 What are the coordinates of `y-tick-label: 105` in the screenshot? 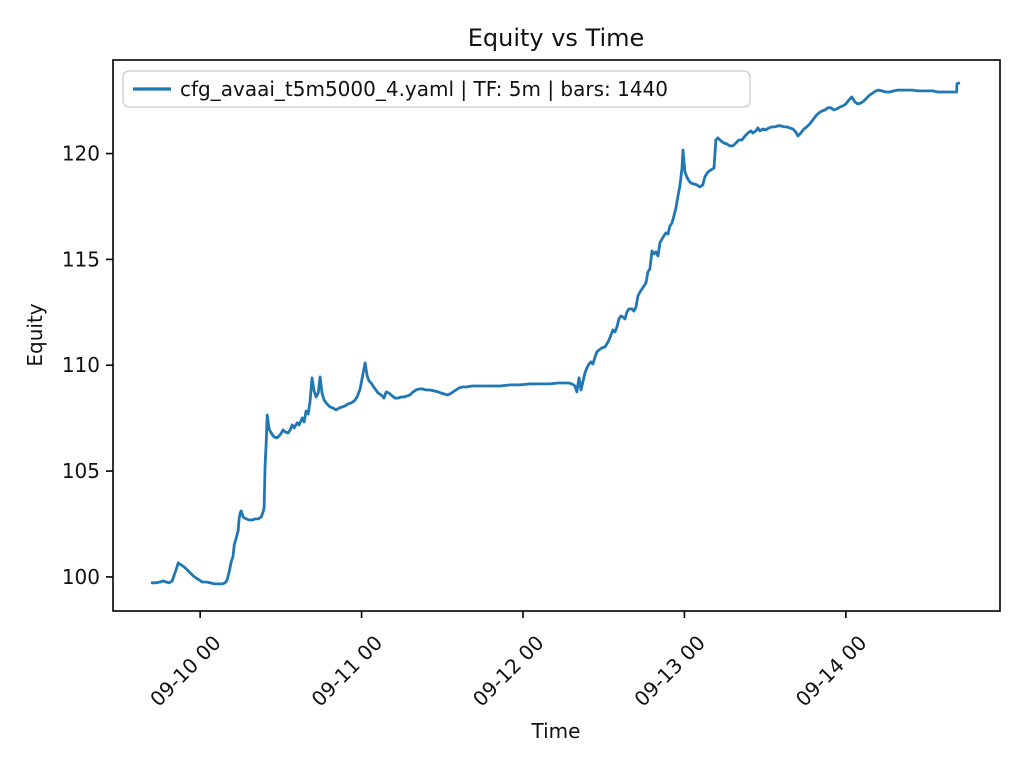 It's located at (81, 471).